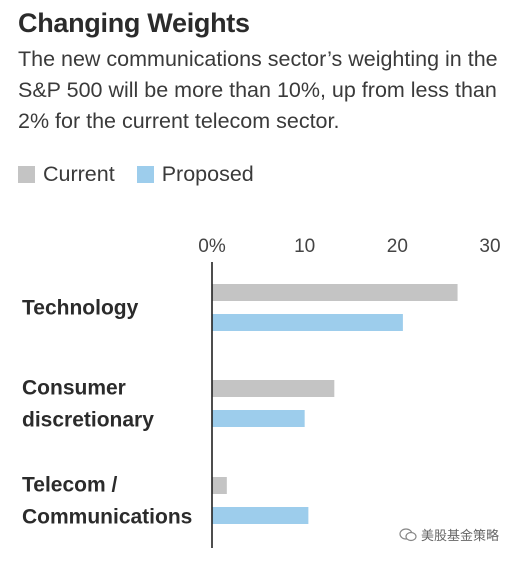 This screenshot has height=566, width=507. I want to click on category-label: Consumer, so click(74, 388).